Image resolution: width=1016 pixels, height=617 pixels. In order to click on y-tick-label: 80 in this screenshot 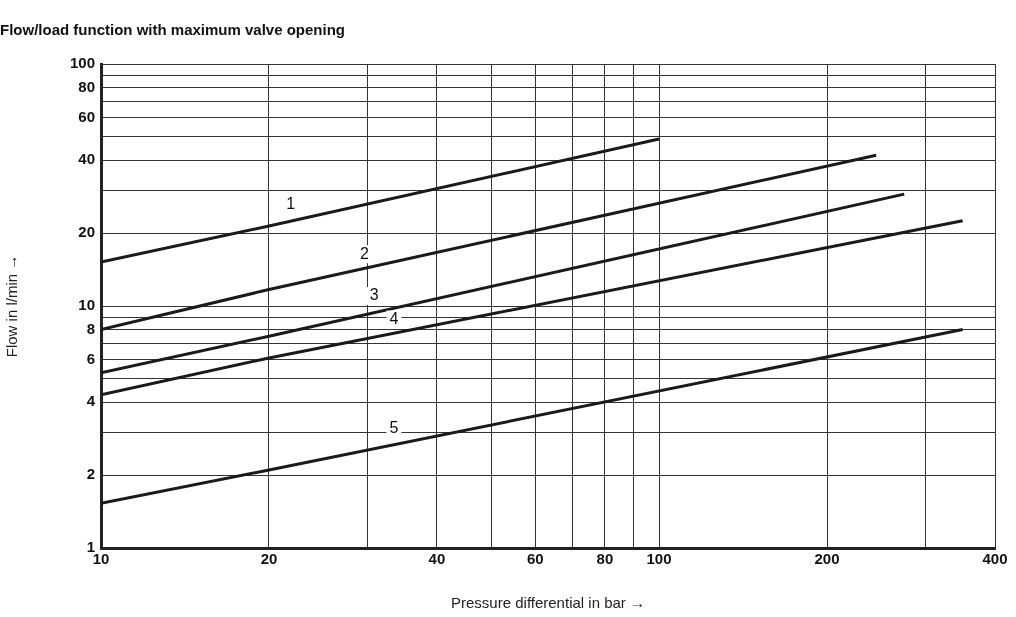, I will do `click(86, 86)`.